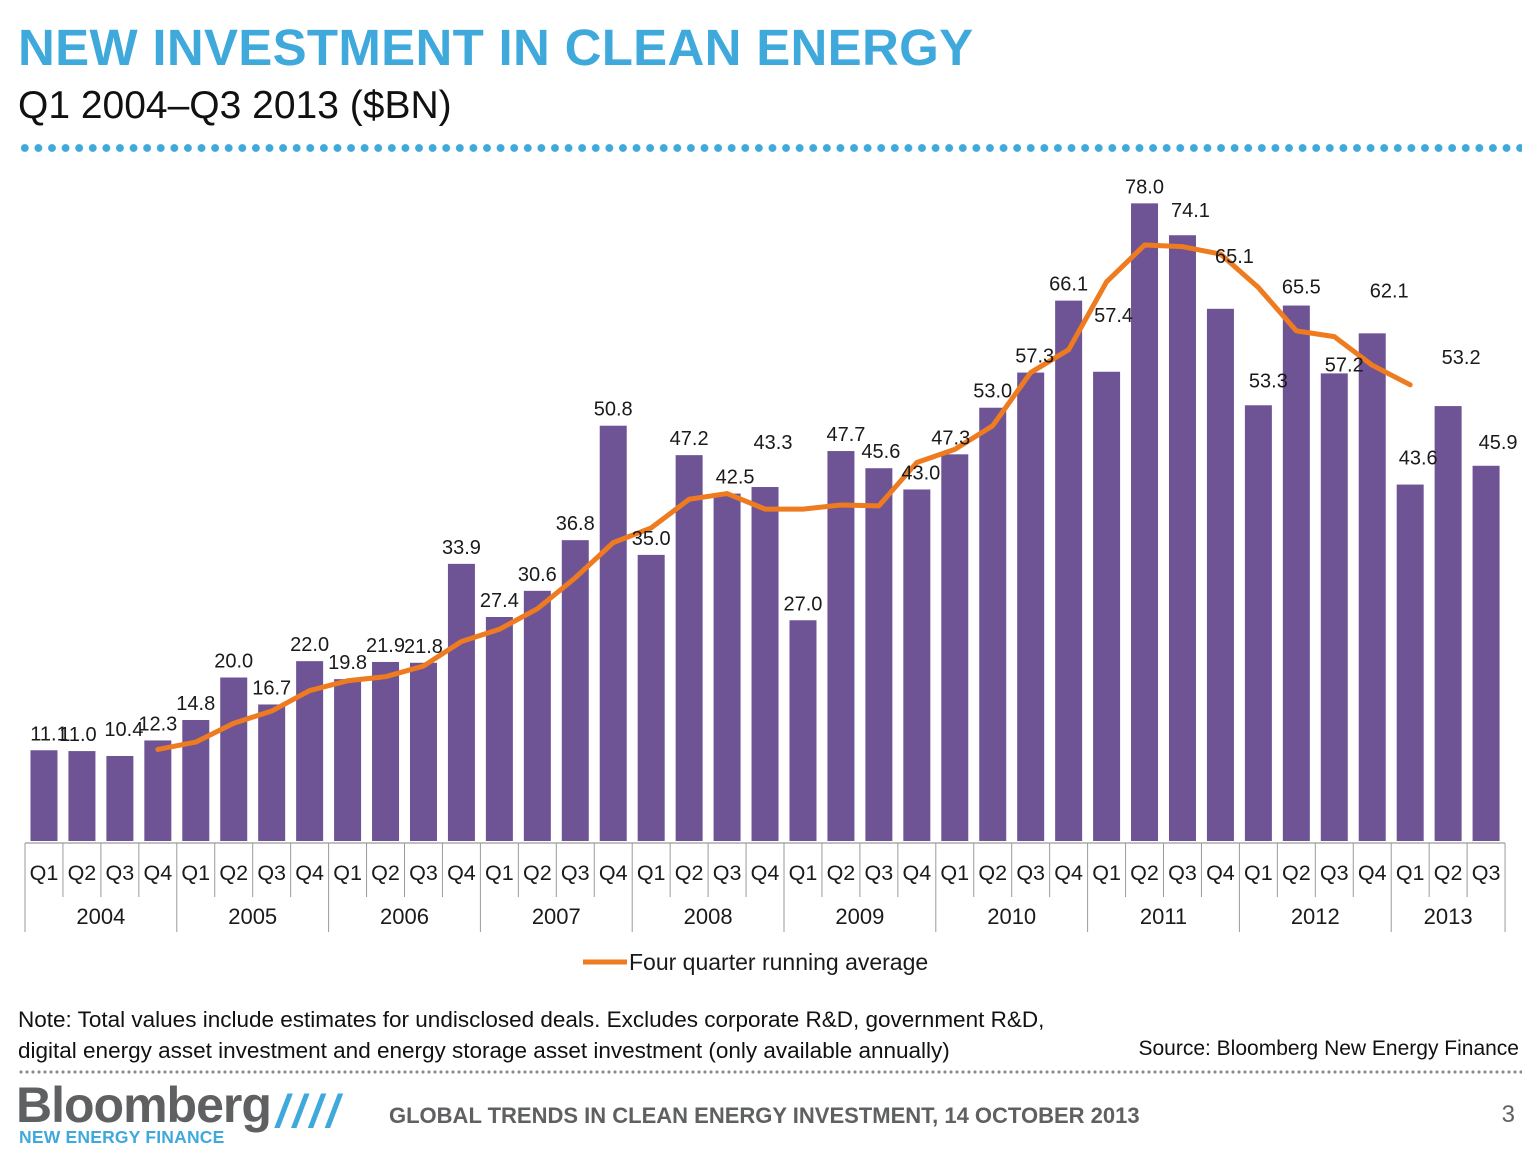 This screenshot has width=1539, height=1154. I want to click on year-label: 2009, so click(859, 916).